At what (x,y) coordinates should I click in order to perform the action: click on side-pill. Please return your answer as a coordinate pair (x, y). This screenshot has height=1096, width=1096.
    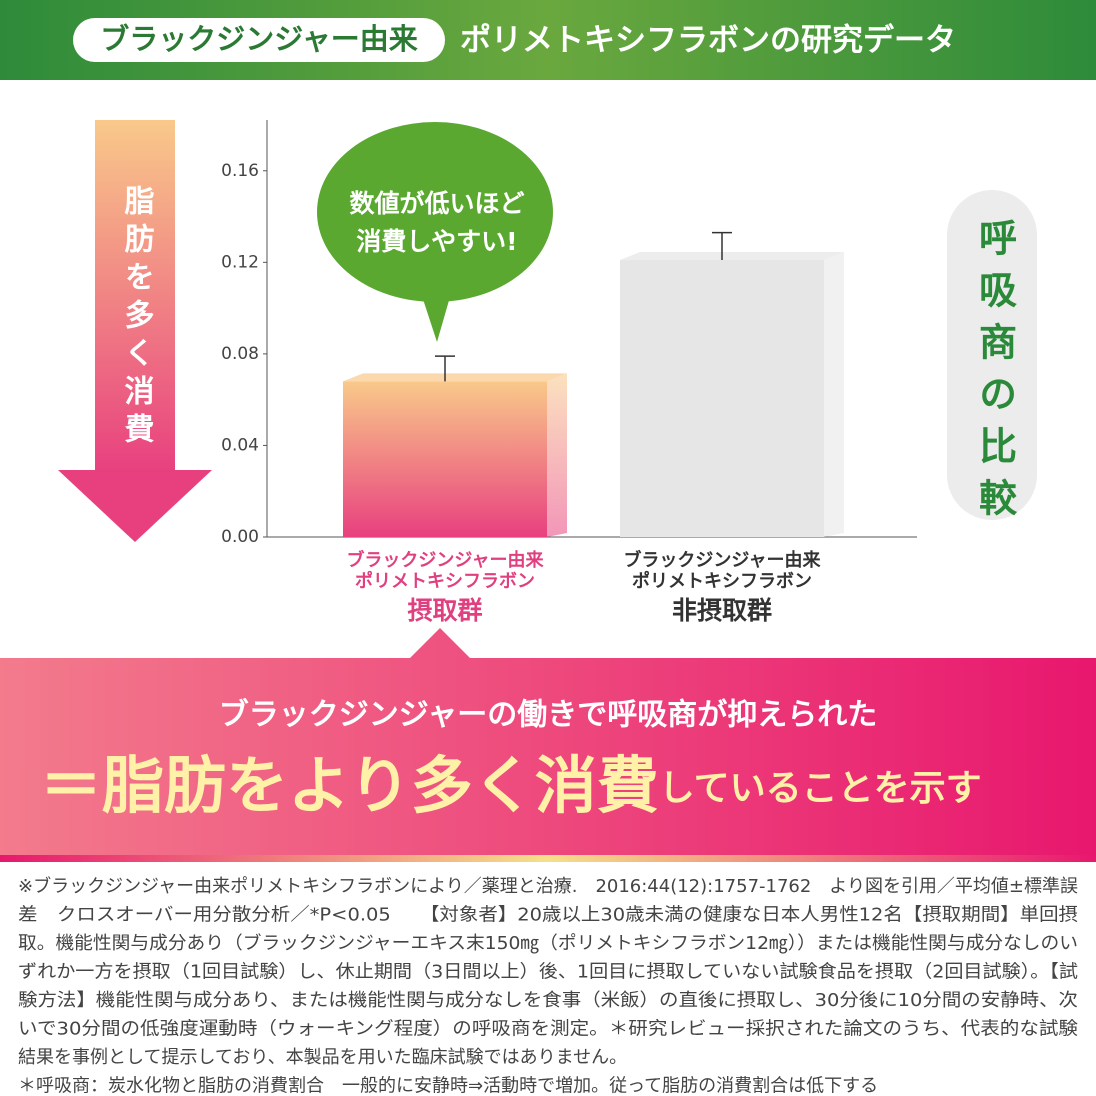
    Looking at the image, I should click on (992, 355).